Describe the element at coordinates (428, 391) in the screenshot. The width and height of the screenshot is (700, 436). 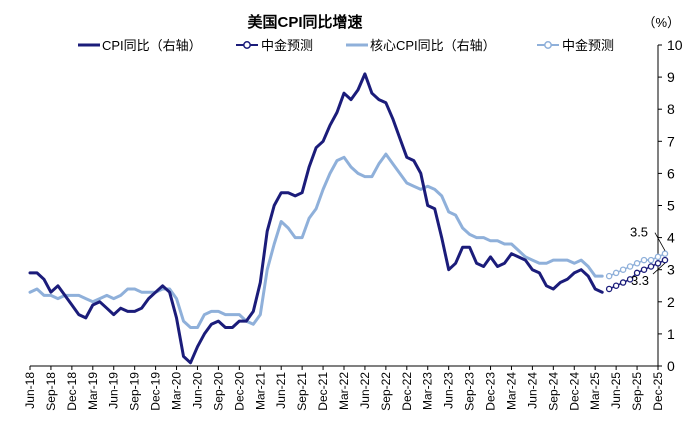
I see `x-tick-label: Mar-23` at that location.